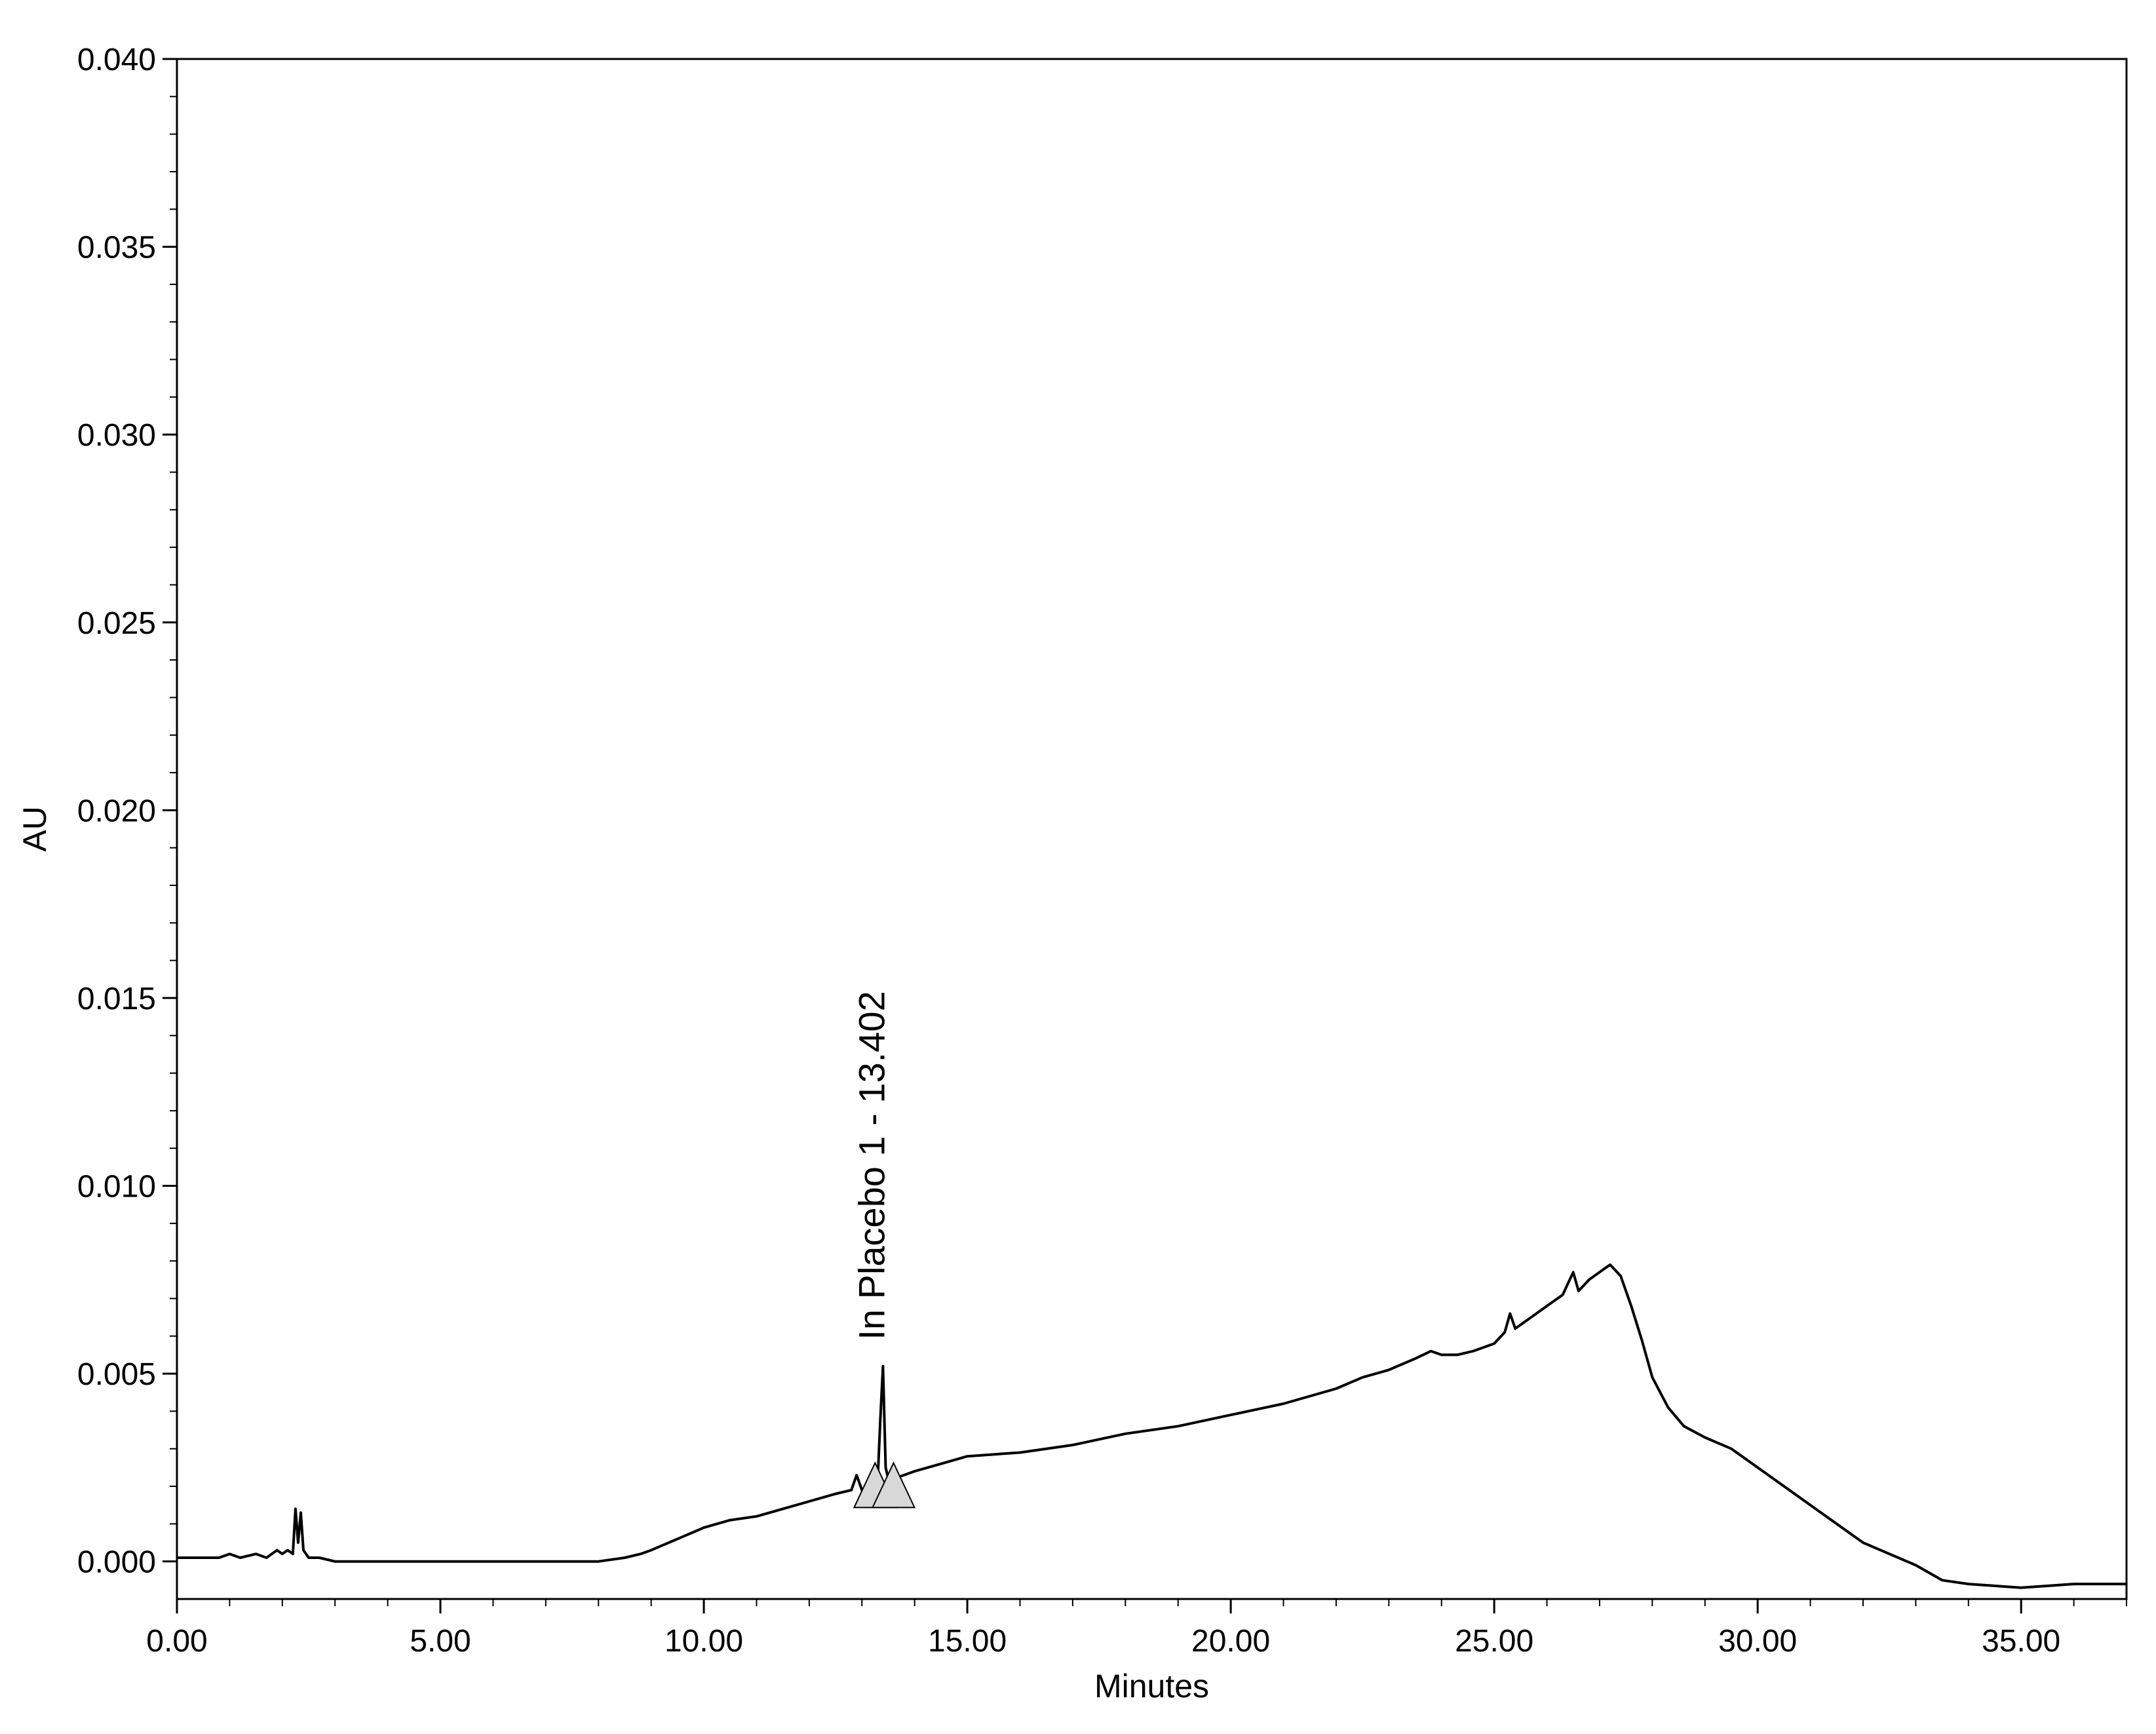 This screenshot has height=1734, width=2156. I want to click on x-tick-label: 0.00, so click(176, 1641).